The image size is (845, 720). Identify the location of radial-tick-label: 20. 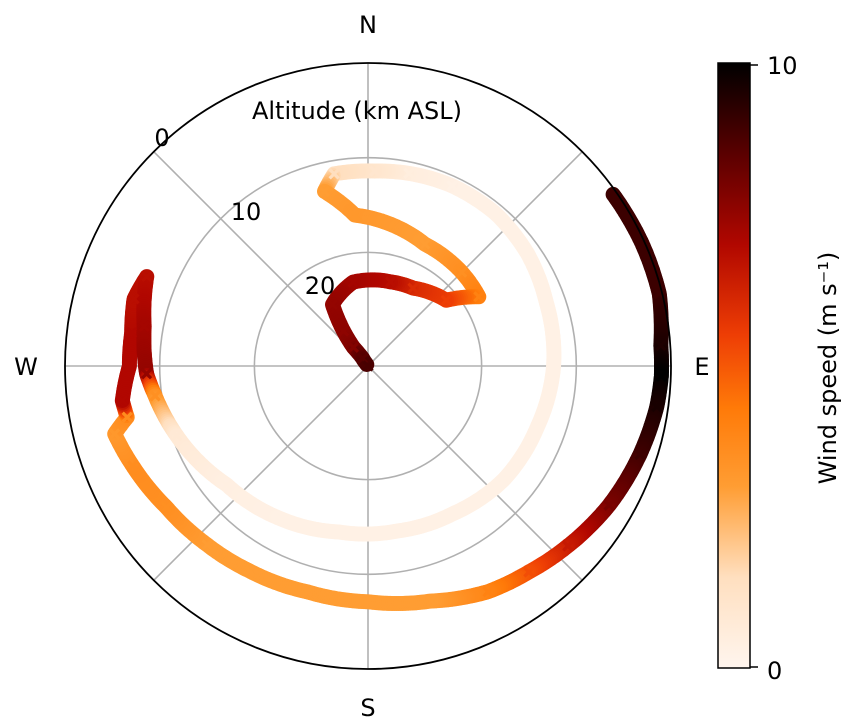
(320, 286).